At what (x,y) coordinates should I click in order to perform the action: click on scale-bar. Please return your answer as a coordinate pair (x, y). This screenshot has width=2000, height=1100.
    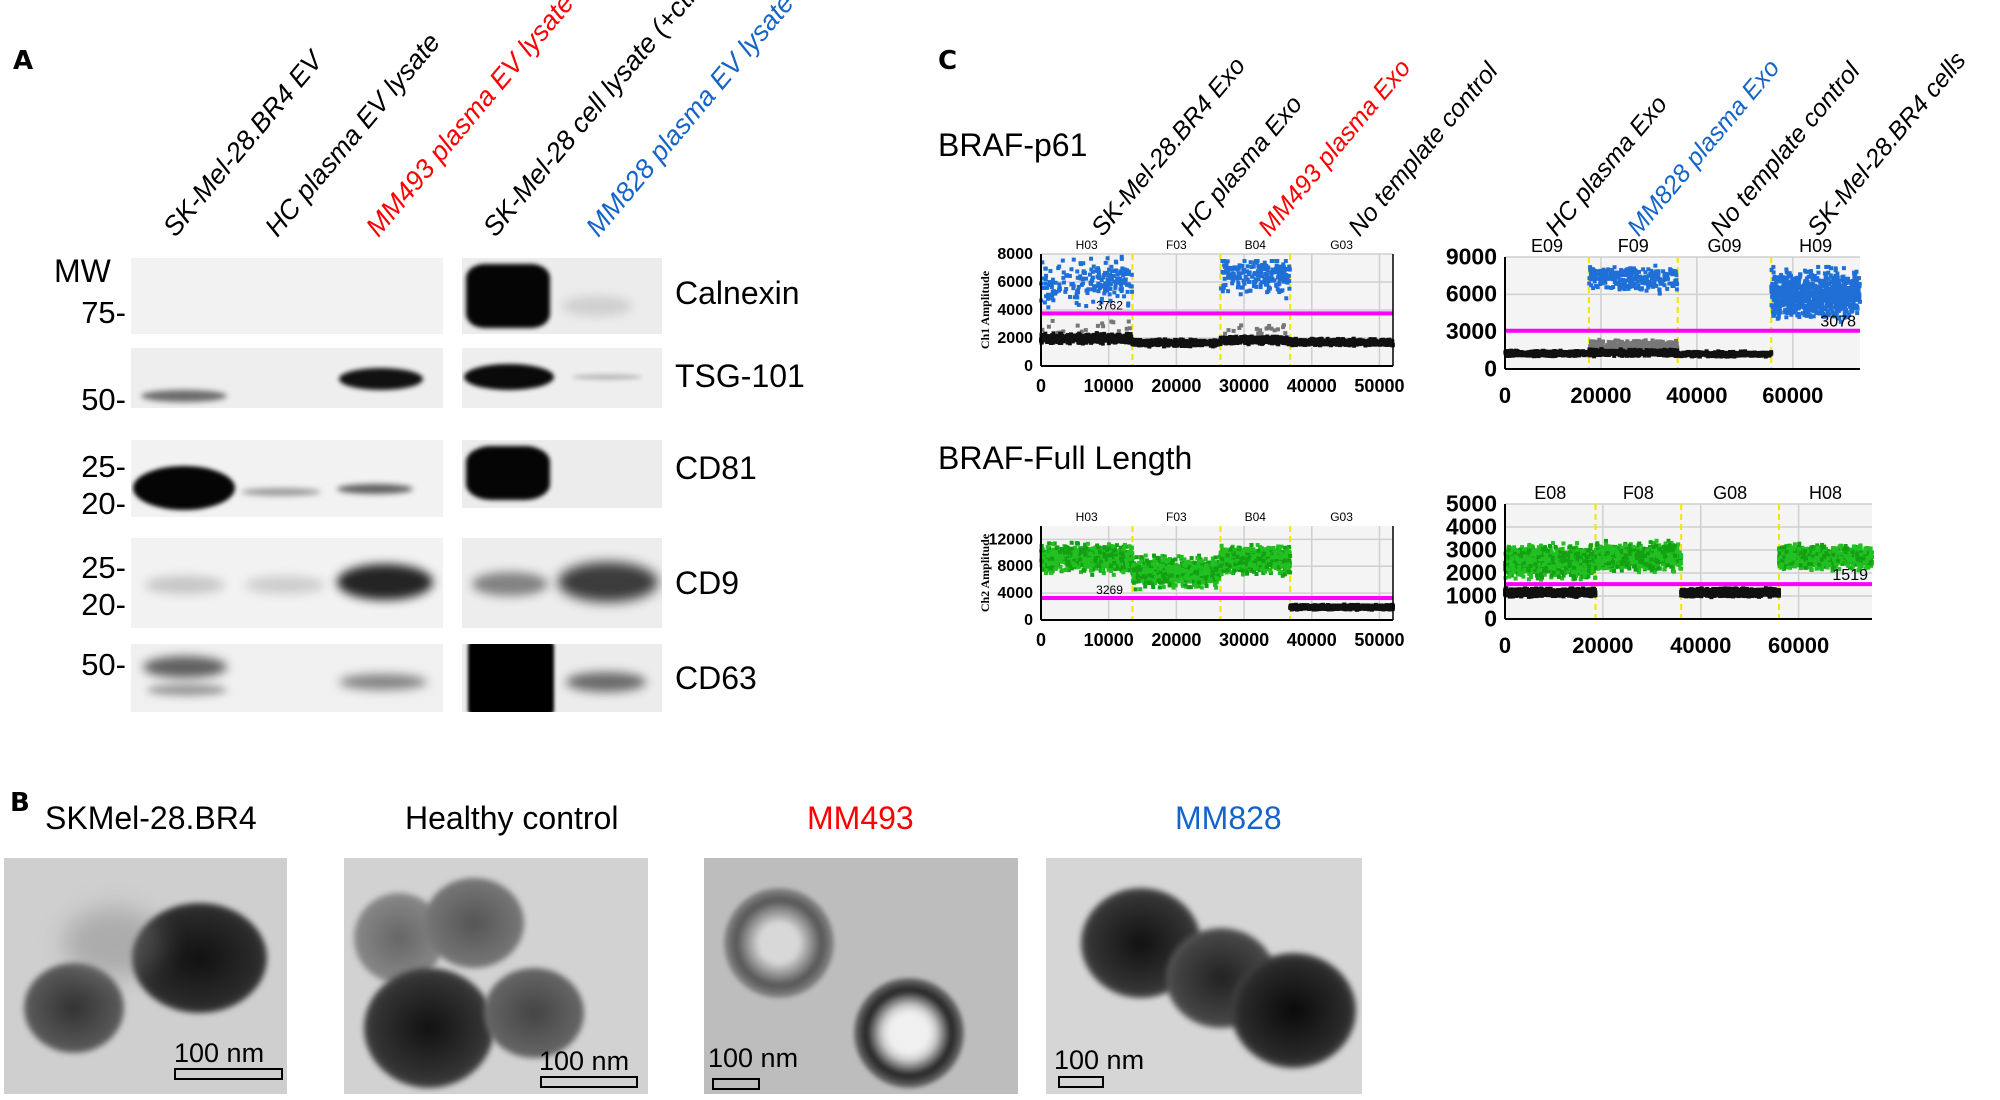
    Looking at the image, I should click on (228, 1074).